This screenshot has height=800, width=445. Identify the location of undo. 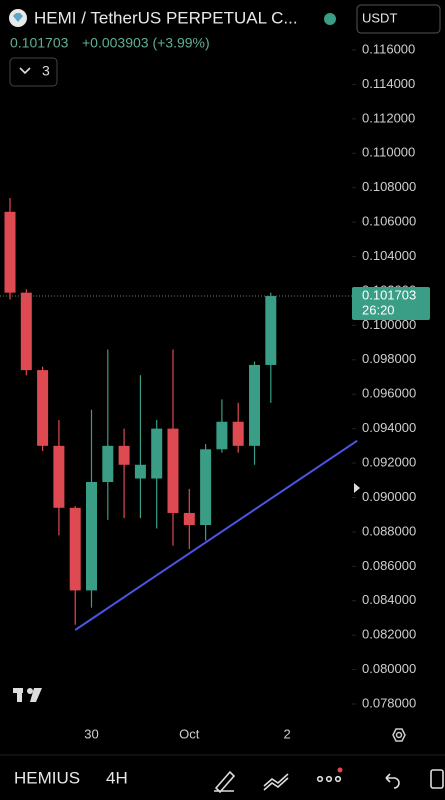
(392, 781).